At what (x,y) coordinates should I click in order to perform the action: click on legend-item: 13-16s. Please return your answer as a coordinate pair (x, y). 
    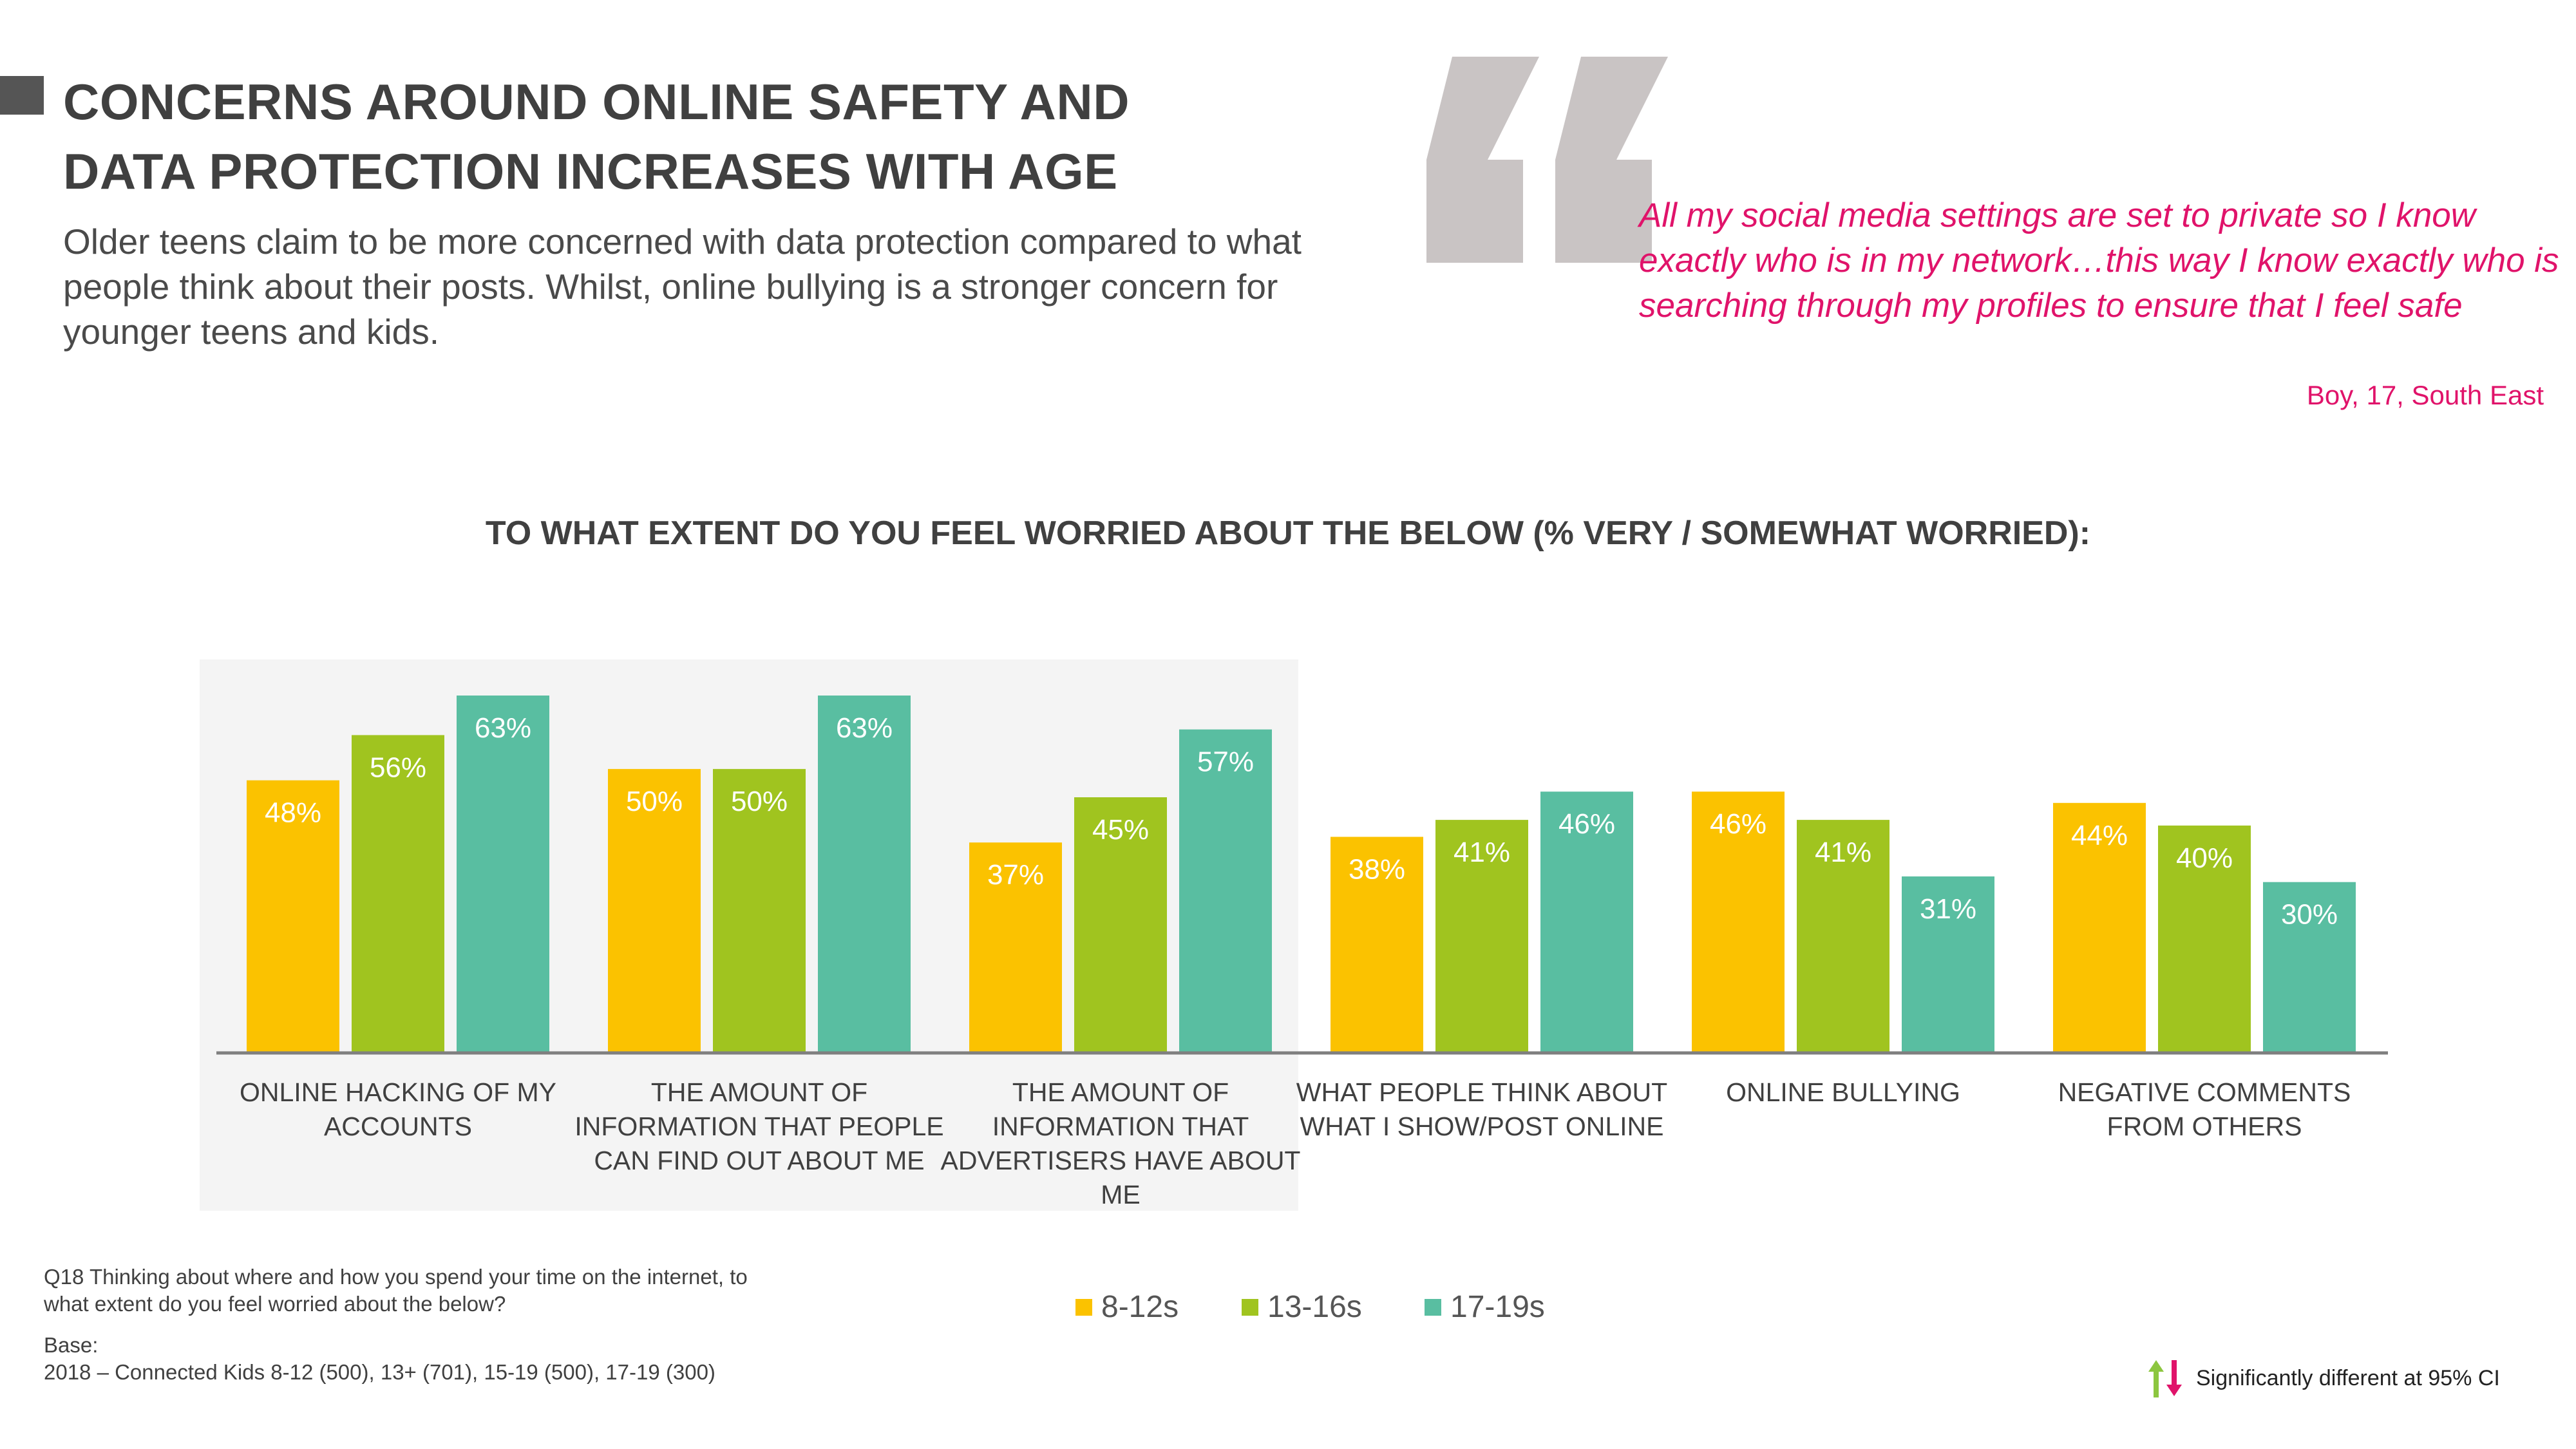
    Looking at the image, I should click on (1302, 1307).